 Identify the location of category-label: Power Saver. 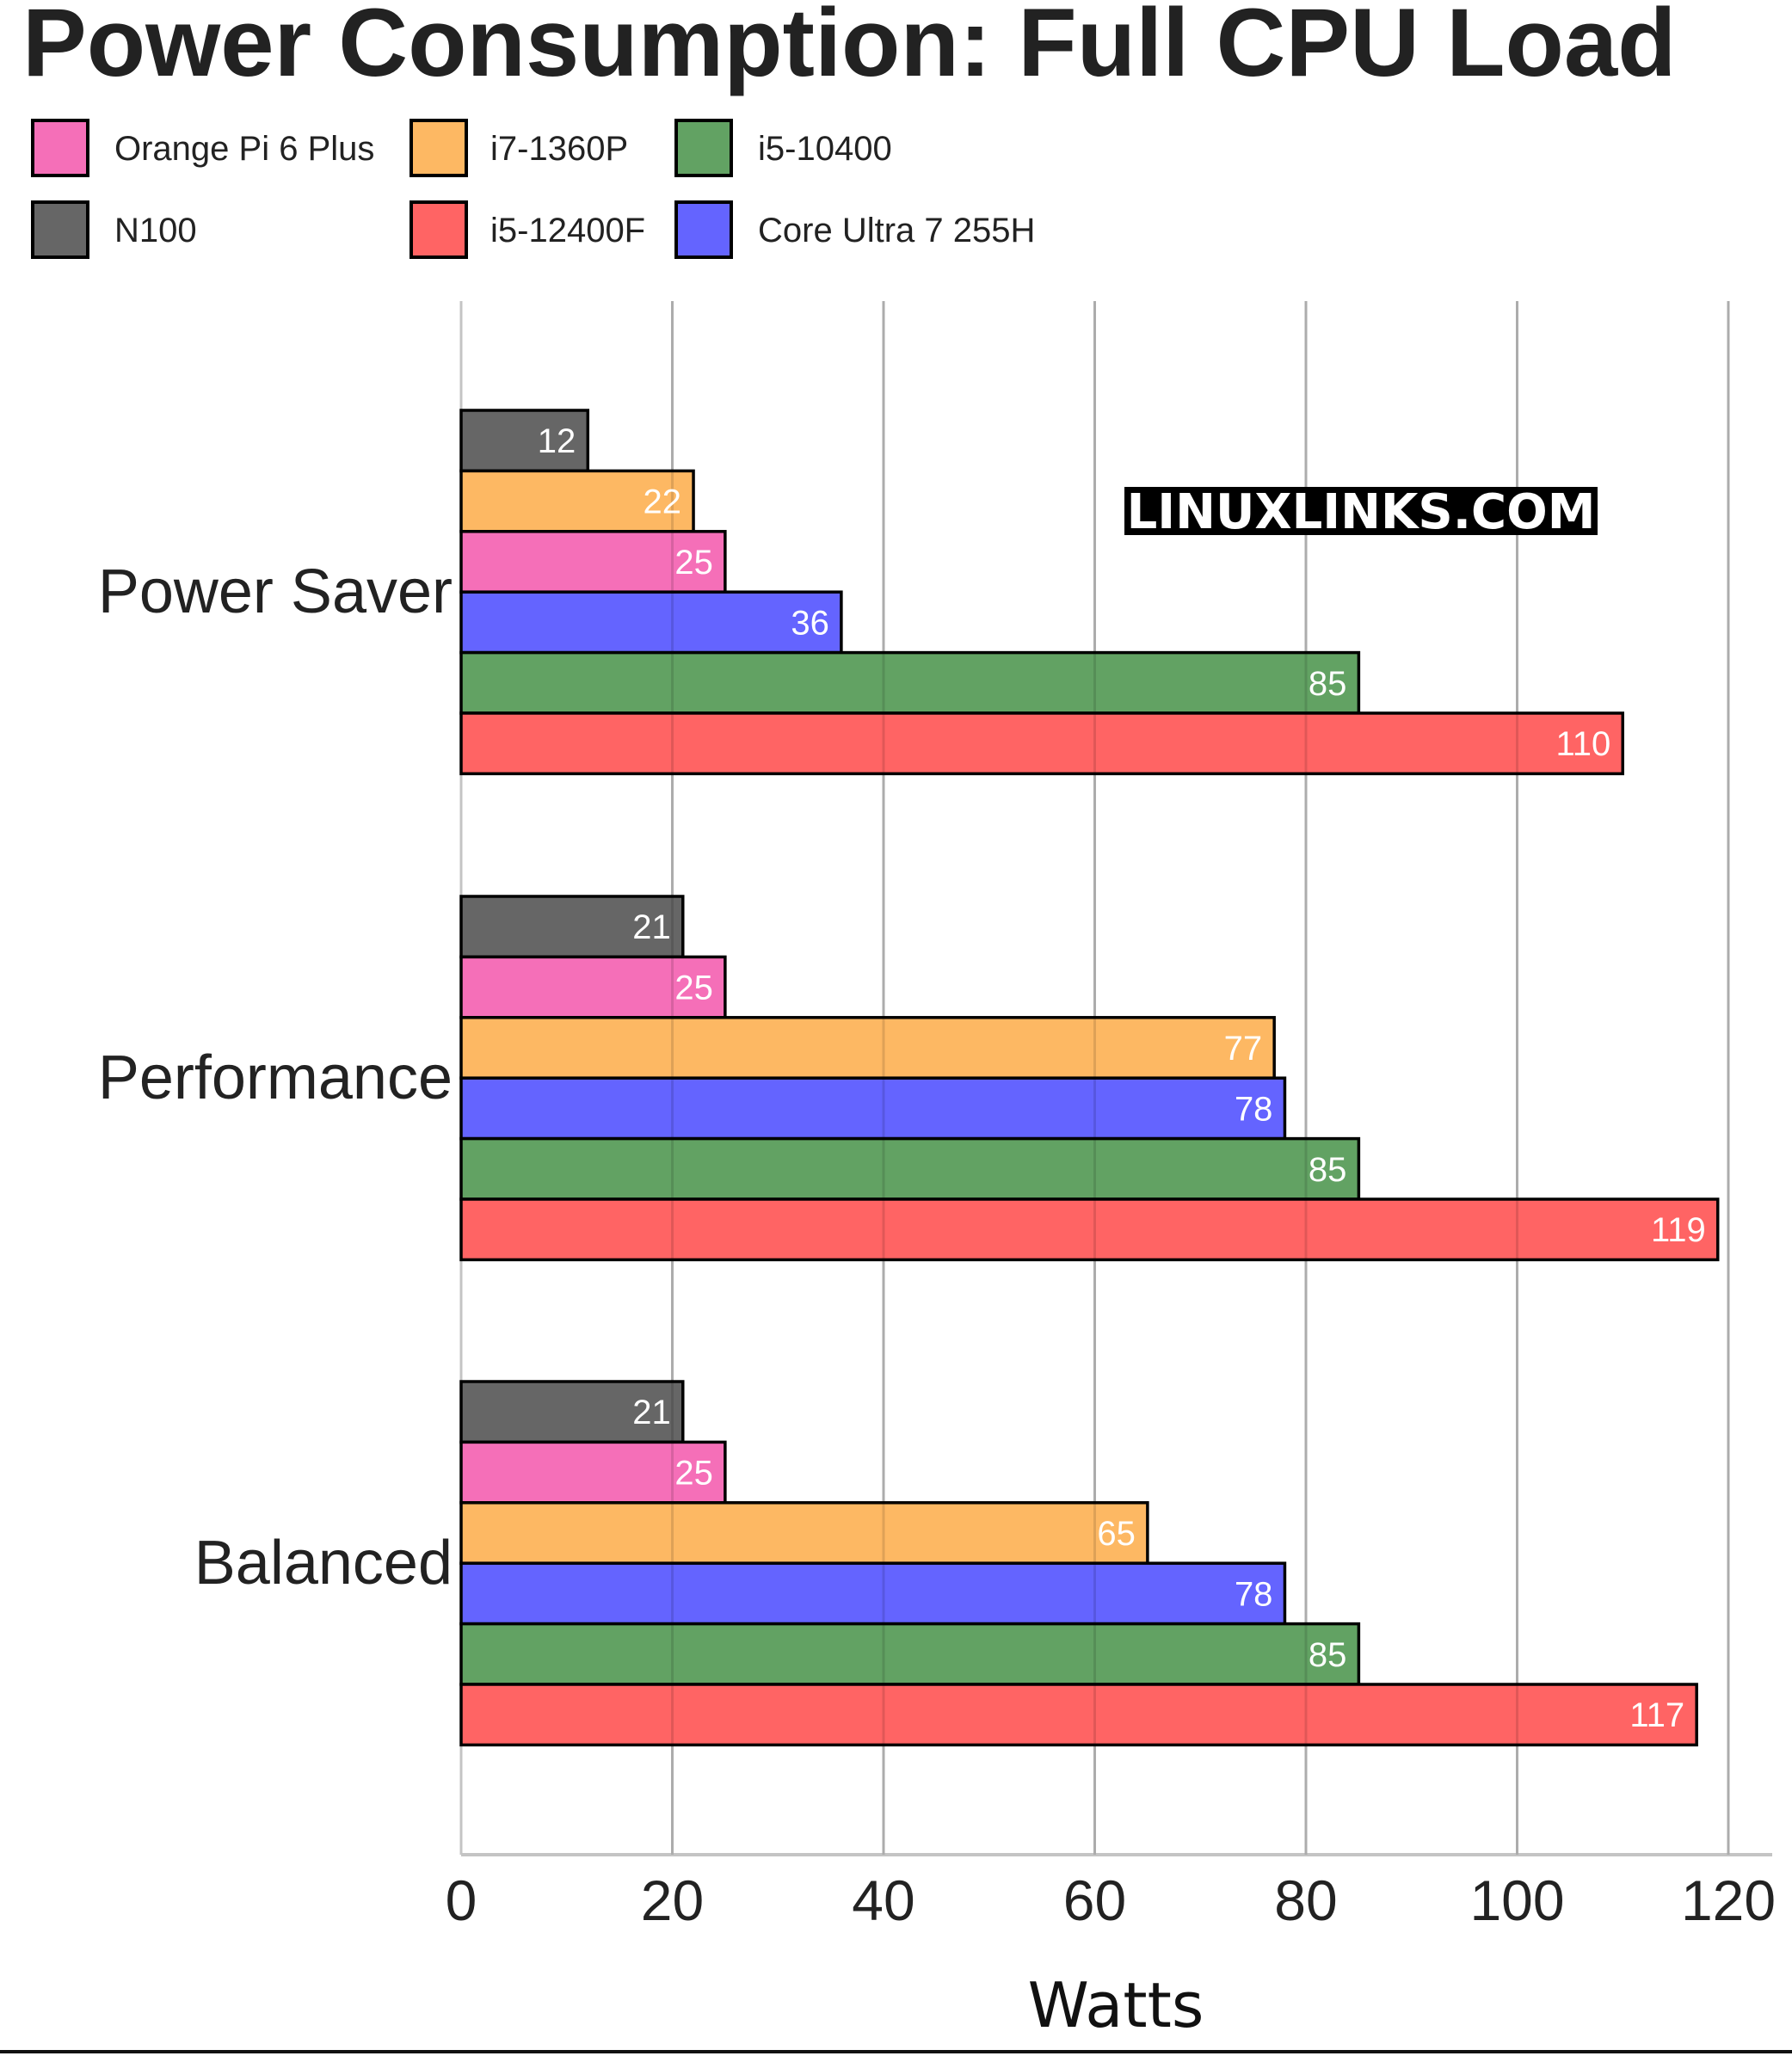
(275, 592).